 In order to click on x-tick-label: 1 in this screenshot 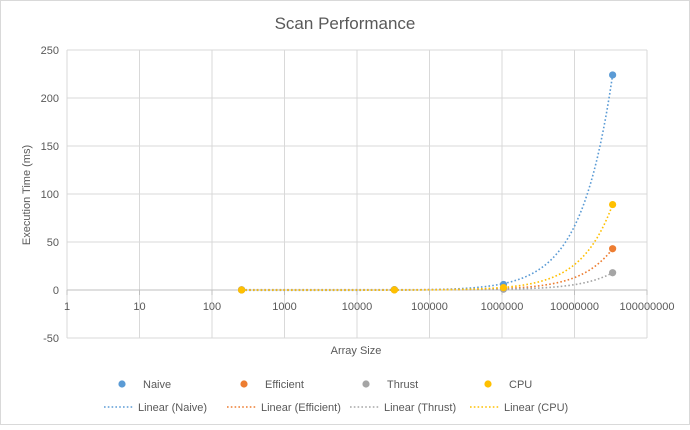, I will do `click(67, 307)`.